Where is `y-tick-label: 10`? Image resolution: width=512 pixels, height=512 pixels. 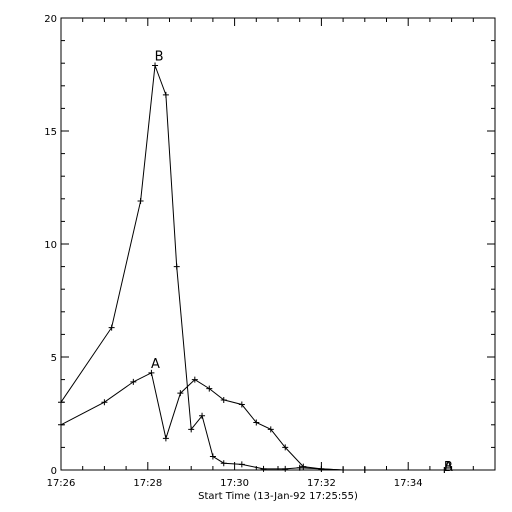
y-tick-label: 10 is located at coordinates (50, 245).